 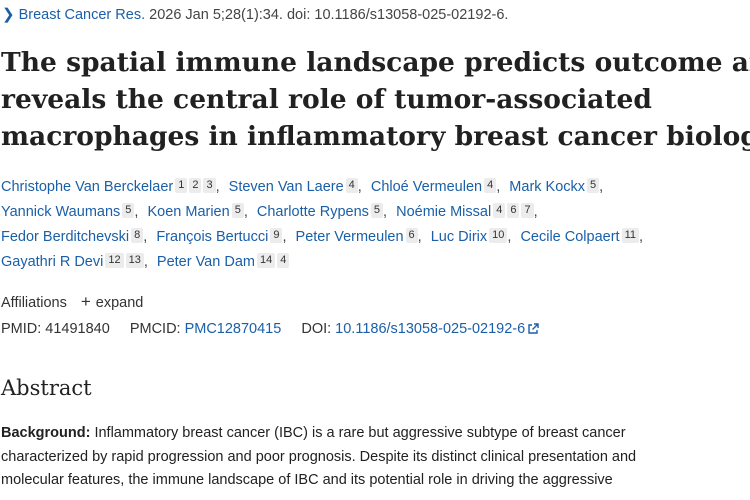 What do you see at coordinates (181, 185) in the screenshot?
I see `affiliation-badge: 1` at bounding box center [181, 185].